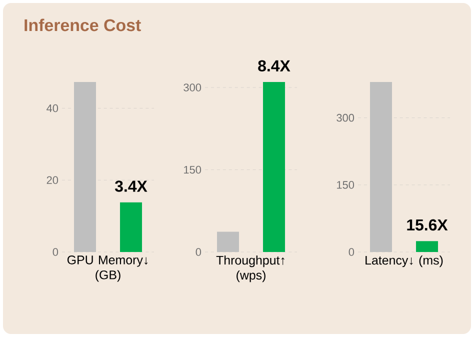  What do you see at coordinates (274, 66) in the screenshot?
I see `text: 8.4X` at bounding box center [274, 66].